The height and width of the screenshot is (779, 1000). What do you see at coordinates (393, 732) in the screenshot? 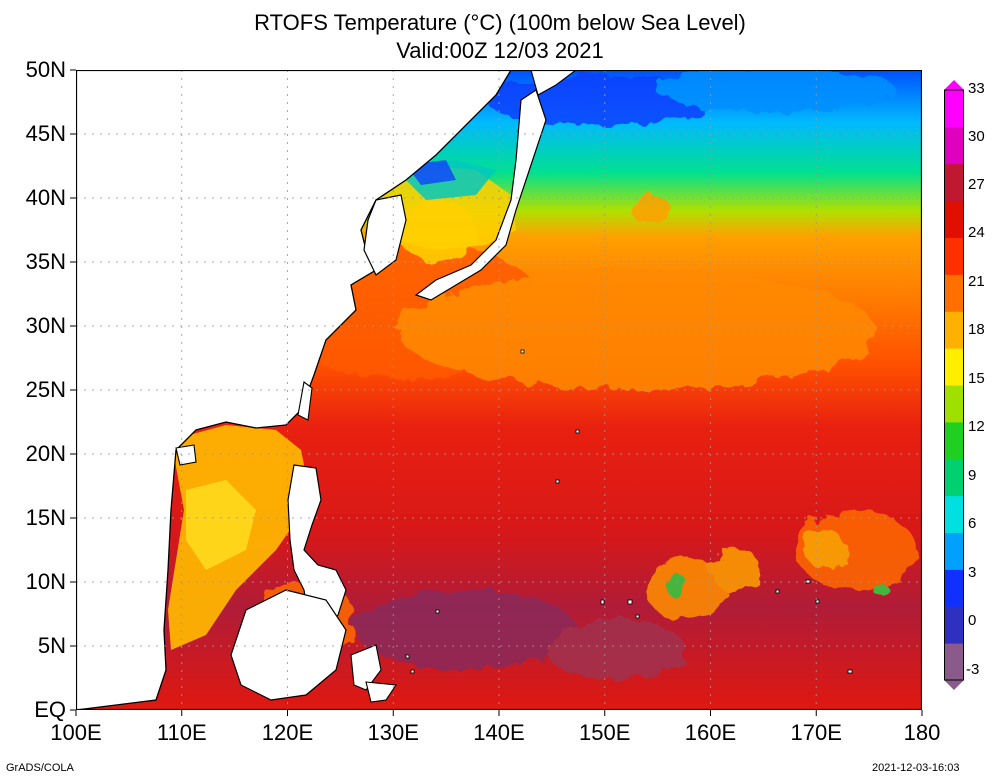
I see `lon-label-130e: 130E` at bounding box center [393, 732].